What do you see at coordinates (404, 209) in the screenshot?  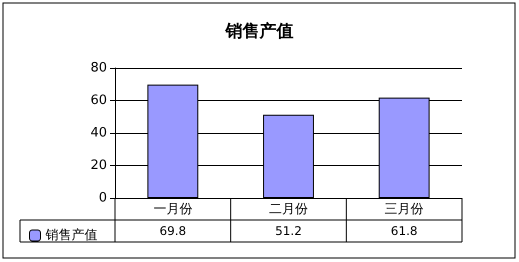 I see `x-tick-label: 三月份` at bounding box center [404, 209].